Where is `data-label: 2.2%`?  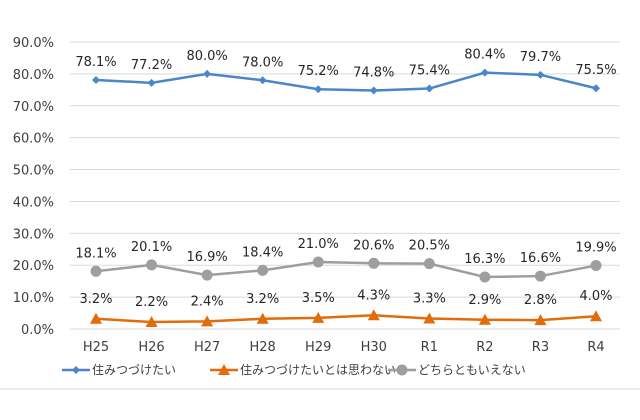 data-label: 2.2% is located at coordinates (151, 302).